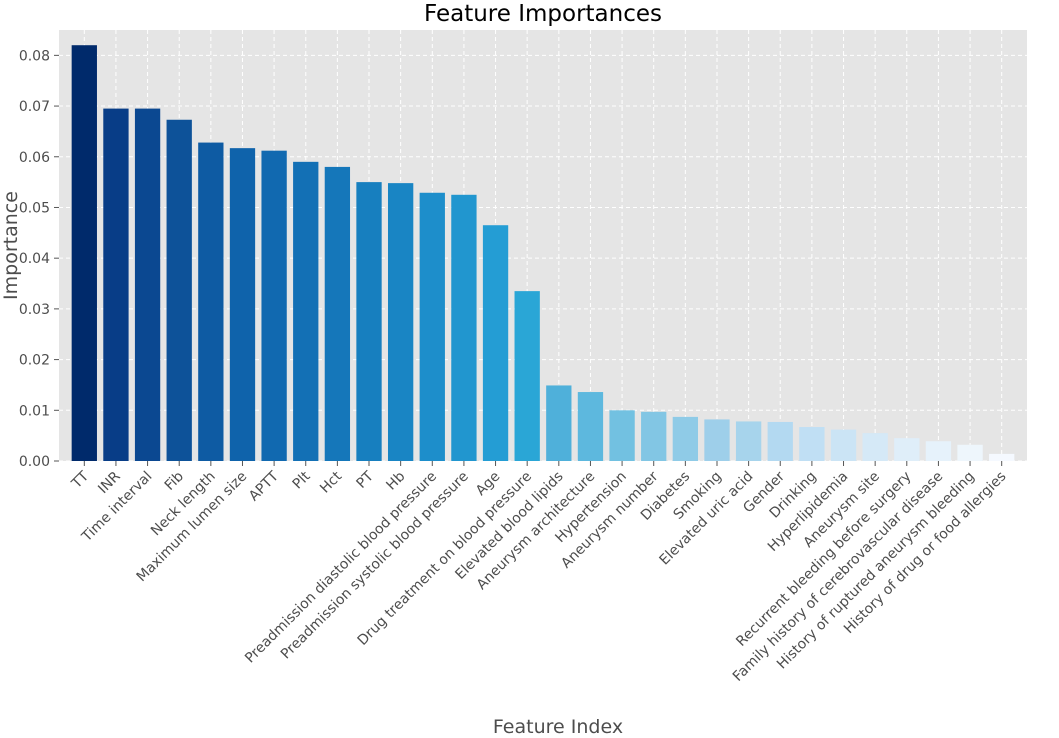 The image size is (1059, 738). Describe the element at coordinates (34, 158) in the screenshot. I see `y-tick-label: 0.06` at that location.